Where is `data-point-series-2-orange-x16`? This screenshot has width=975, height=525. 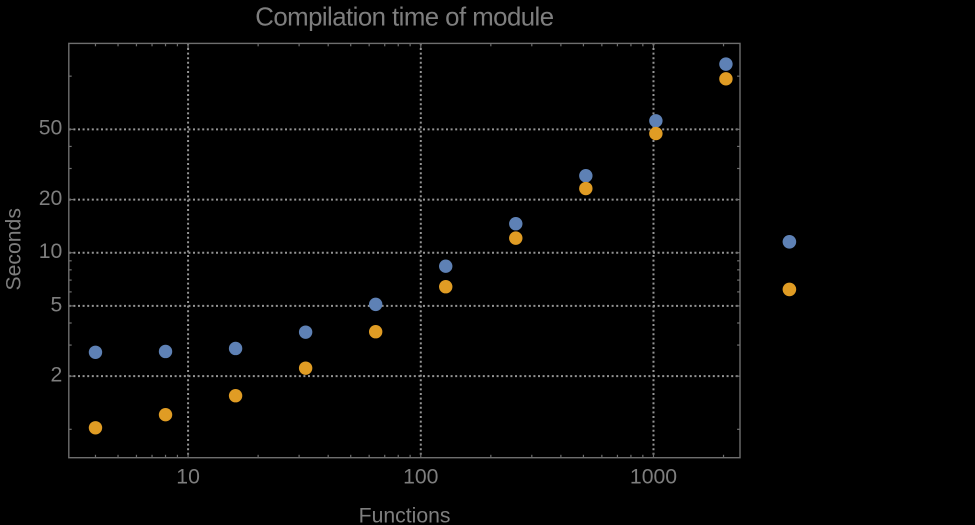 data-point-series-2-orange-x16 is located at coordinates (235, 396).